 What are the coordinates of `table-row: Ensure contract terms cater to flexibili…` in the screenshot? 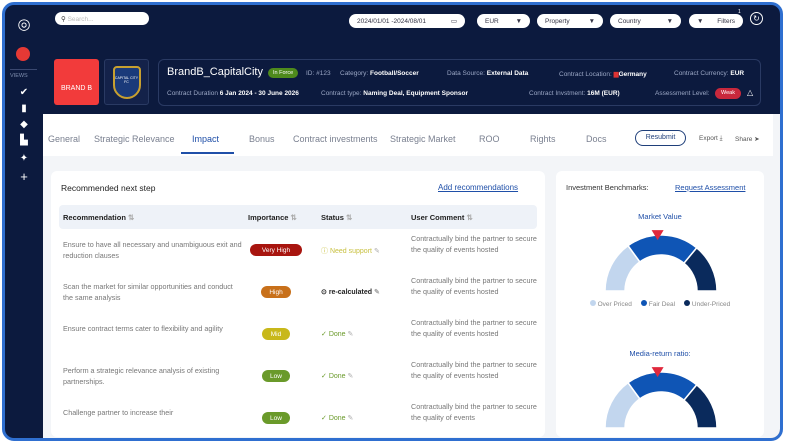 It's located at (298, 338).